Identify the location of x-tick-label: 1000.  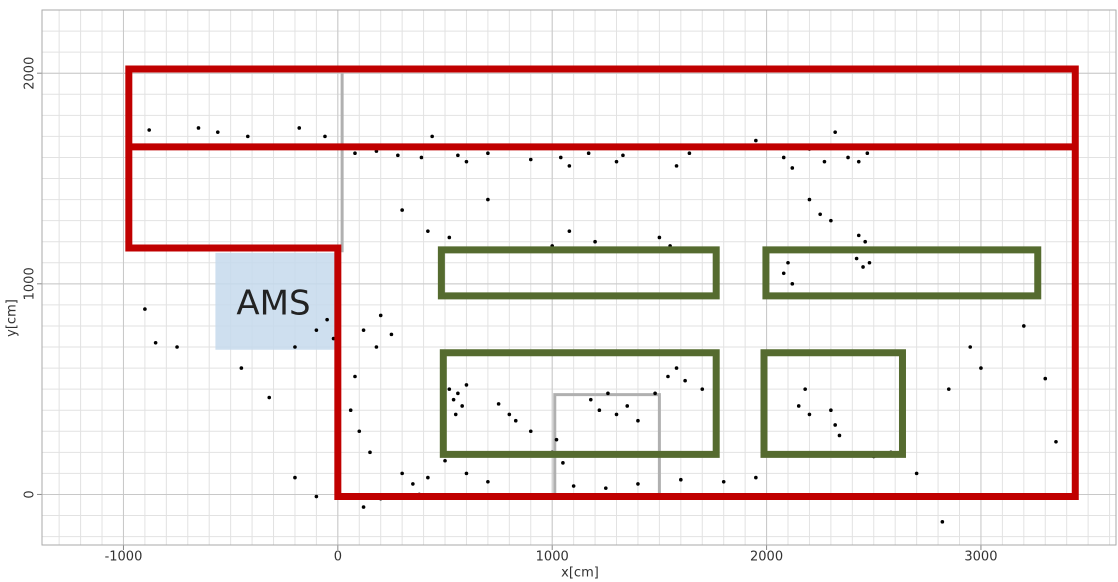
(552, 557).